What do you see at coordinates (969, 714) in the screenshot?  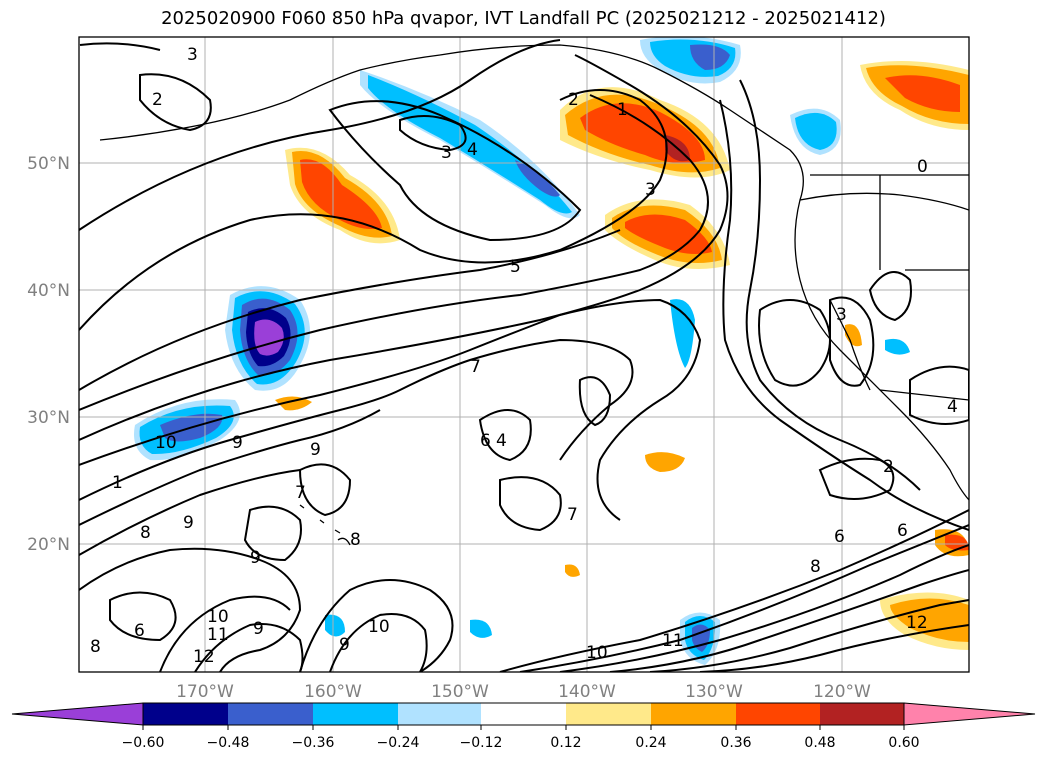 I see `colorbar-extend-max` at bounding box center [969, 714].